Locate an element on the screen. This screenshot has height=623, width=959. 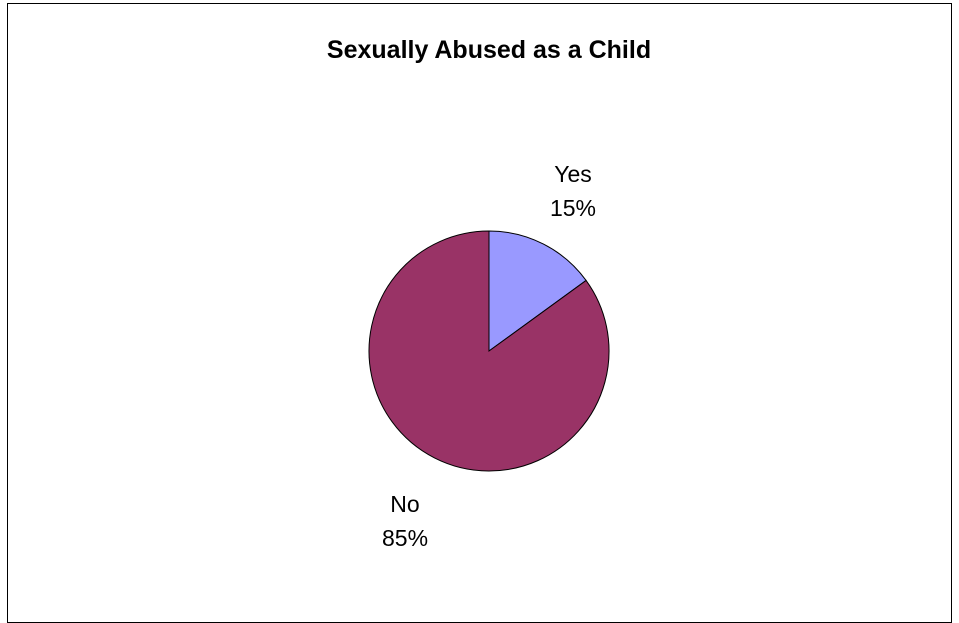
slice-label-no-category: No is located at coordinates (404, 504).